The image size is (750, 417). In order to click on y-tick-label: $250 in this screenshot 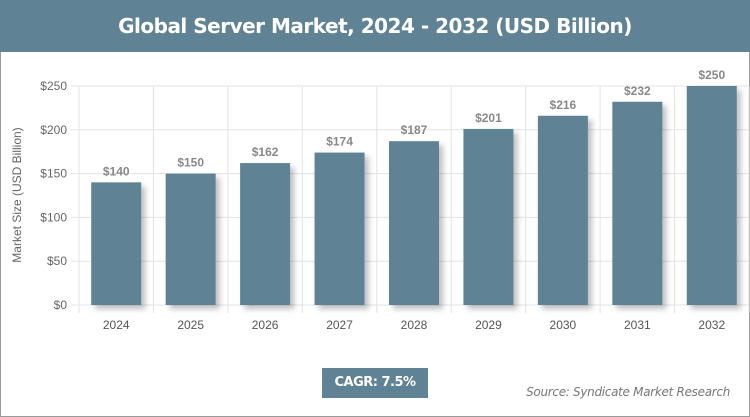, I will do `click(53, 86)`.